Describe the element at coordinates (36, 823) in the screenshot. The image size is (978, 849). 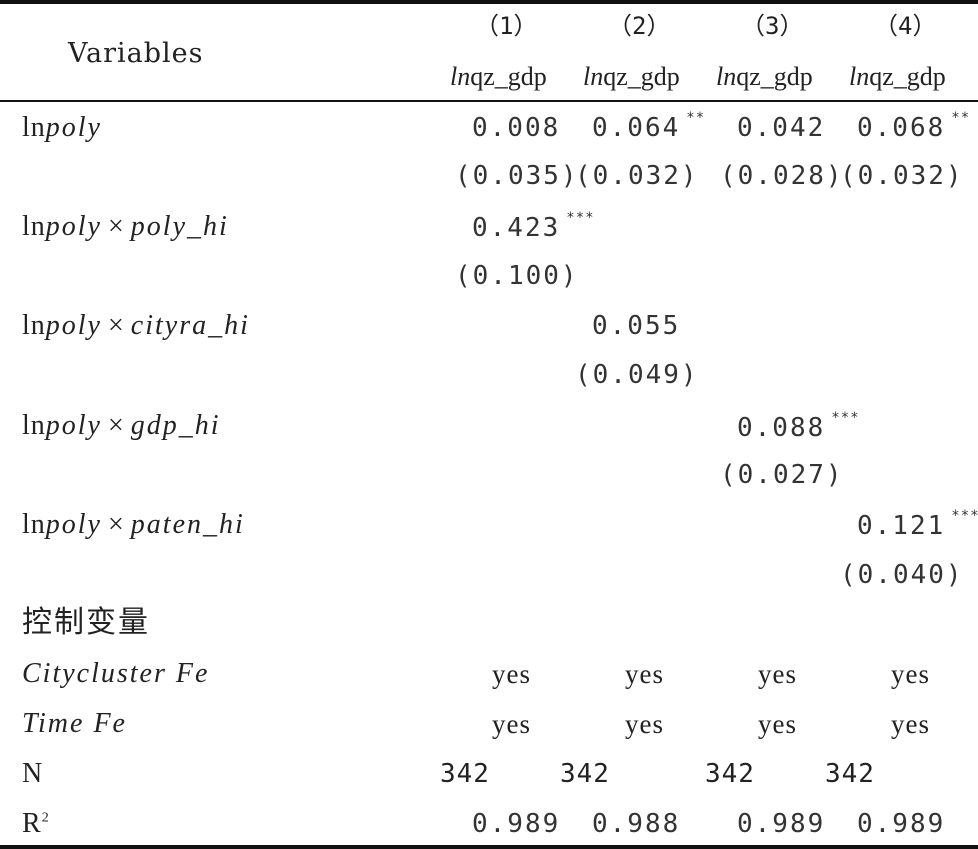
I see `row-label-r-squared: R2` at that location.